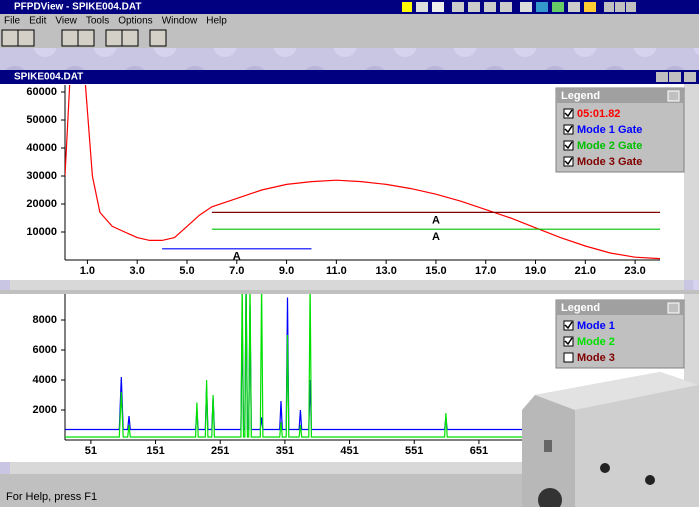  What do you see at coordinates (596, 326) in the screenshot?
I see `legend-label: Mode 1` at bounding box center [596, 326].